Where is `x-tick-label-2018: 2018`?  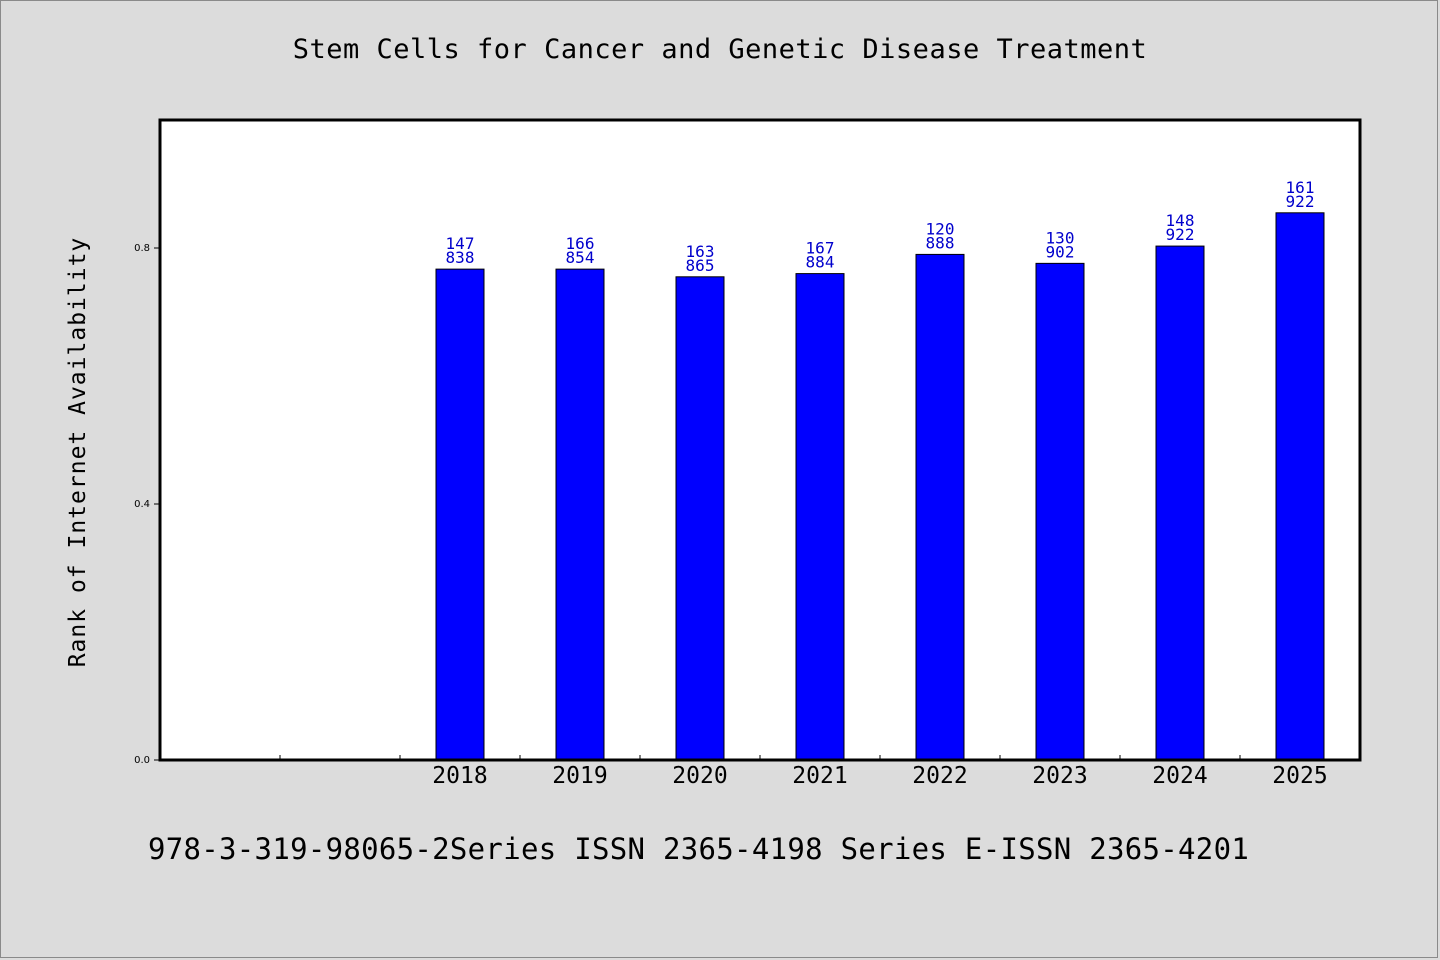
x-tick-label-2018: 2018 is located at coordinates (459, 776).